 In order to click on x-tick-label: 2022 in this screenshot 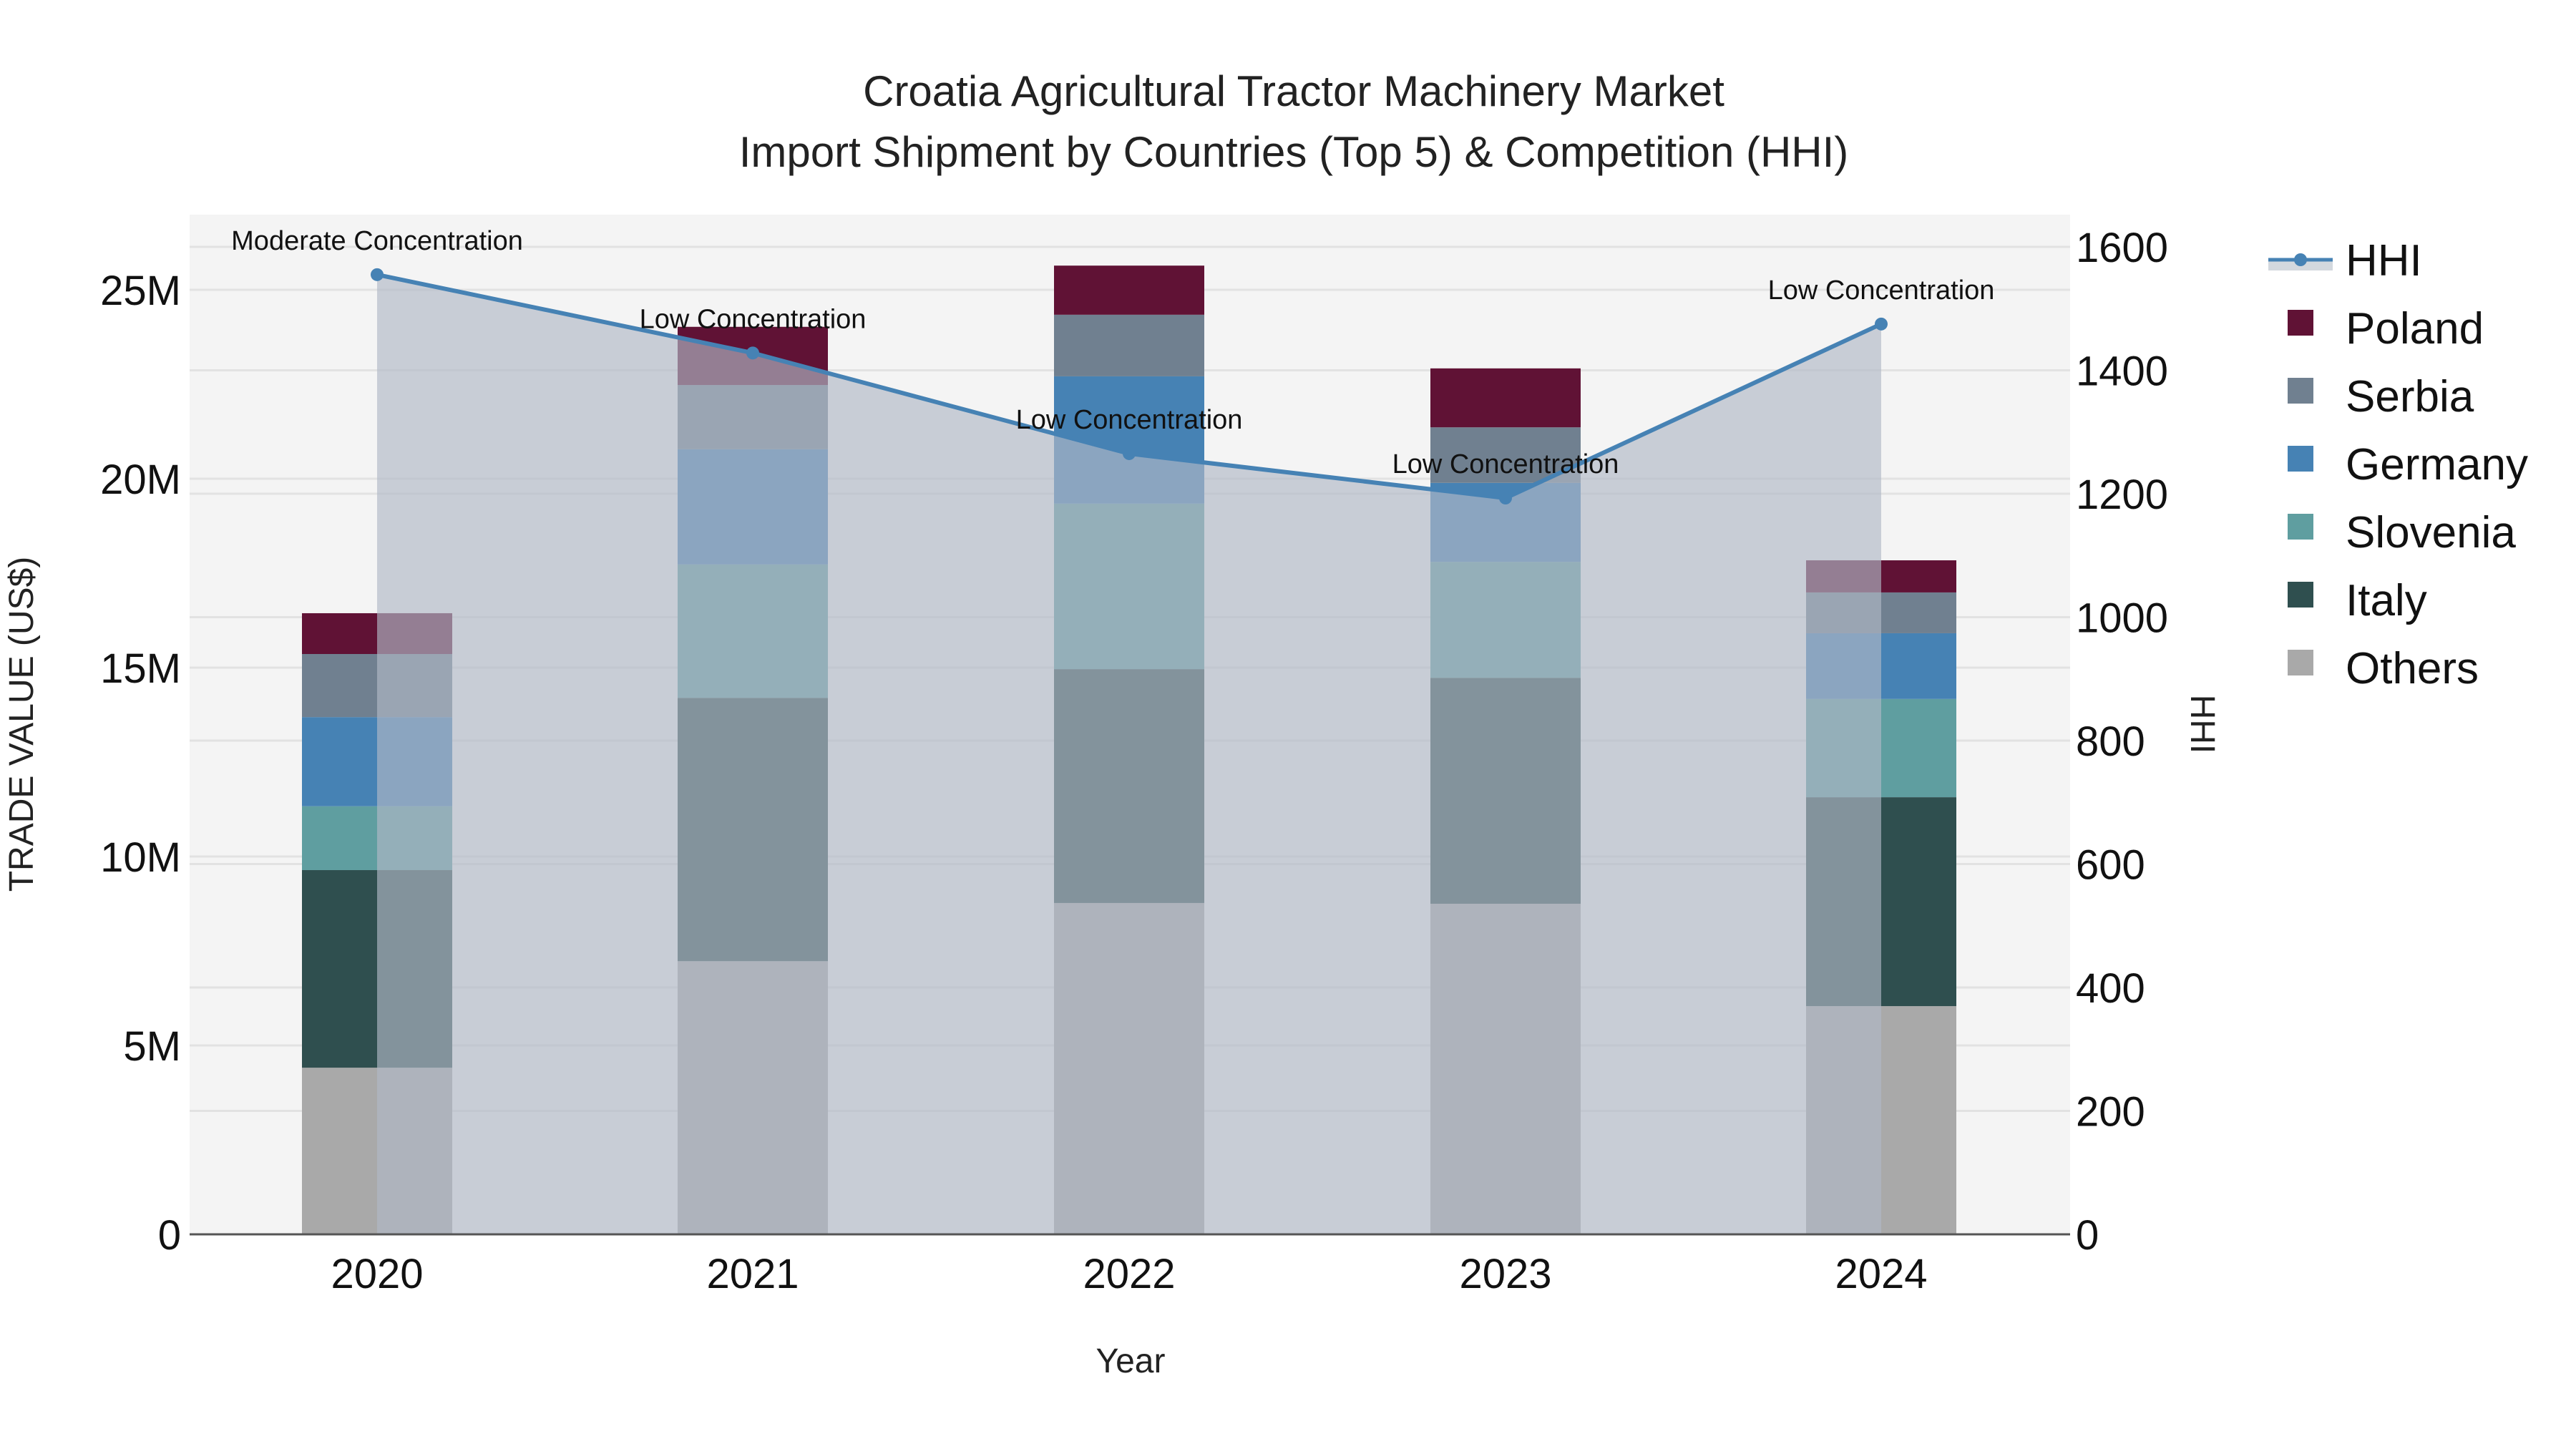, I will do `click(1129, 1274)`.